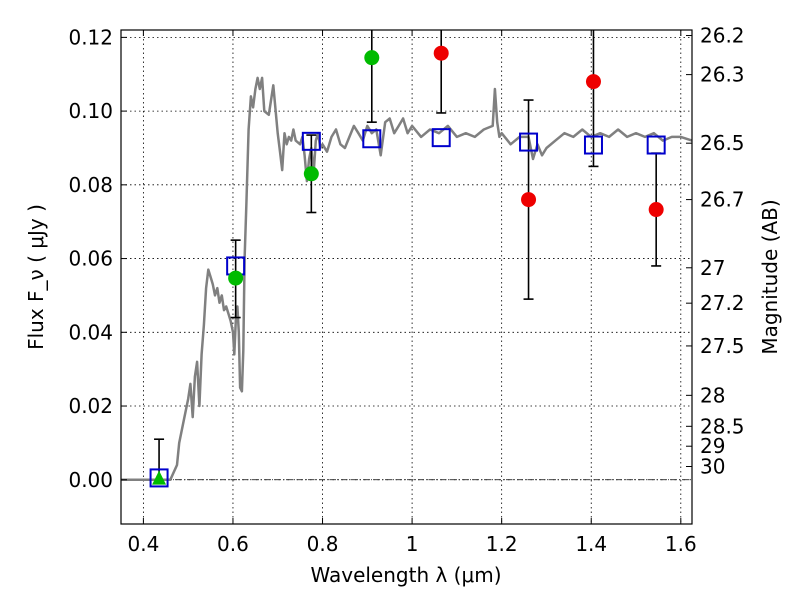  I want to click on y-tick-label: 0.08, so click(90, 185).